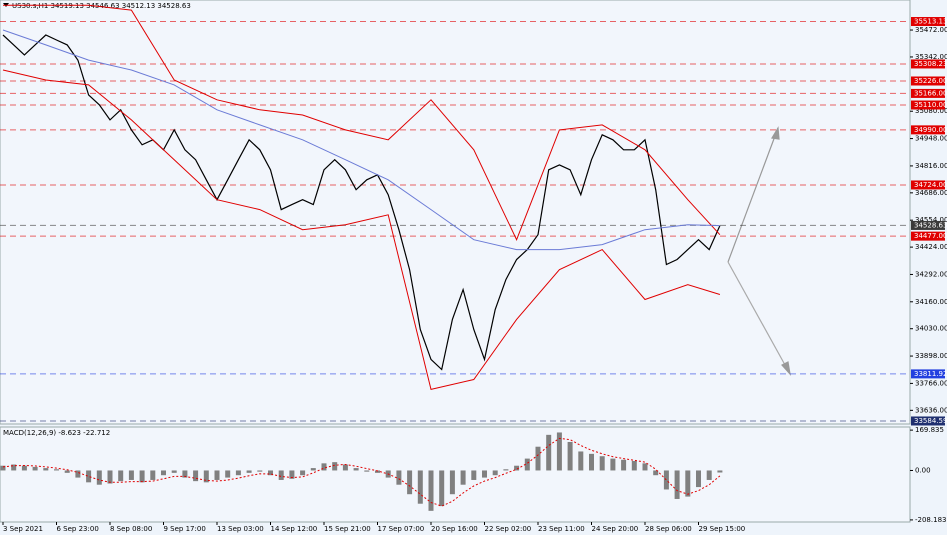  Describe the element at coordinates (931, 139) in the screenshot. I see `y-tick-label: 34948.00` at that location.